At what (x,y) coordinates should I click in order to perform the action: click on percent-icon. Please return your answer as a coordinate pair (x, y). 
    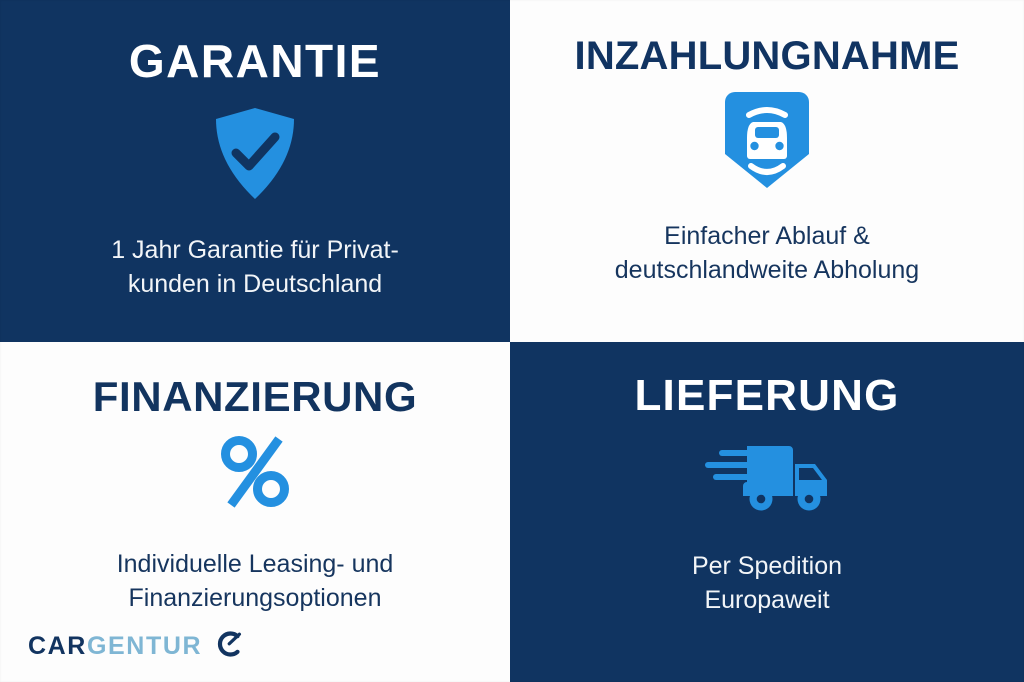
    Looking at the image, I should click on (255, 474).